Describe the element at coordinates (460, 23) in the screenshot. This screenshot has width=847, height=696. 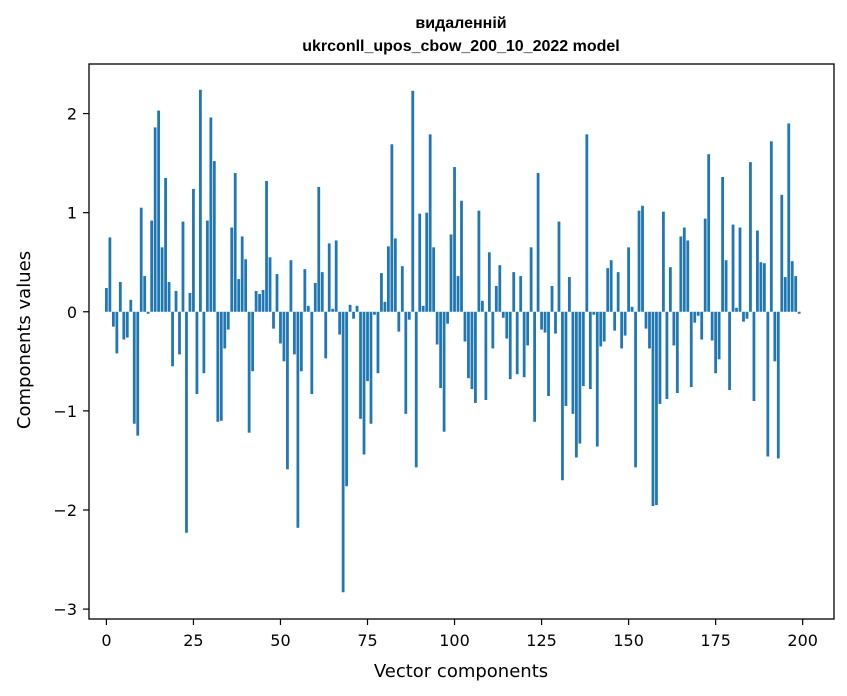
I see `chart-title-line-1: видаленній` at that location.